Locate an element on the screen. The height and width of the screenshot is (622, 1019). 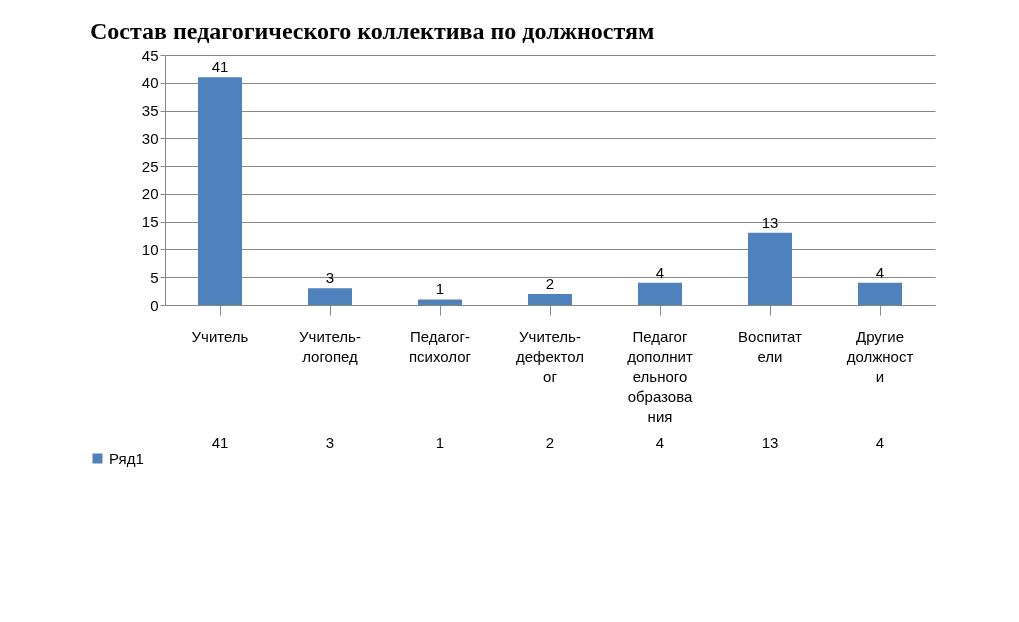
y-tick-label: 40 is located at coordinates (150, 83).